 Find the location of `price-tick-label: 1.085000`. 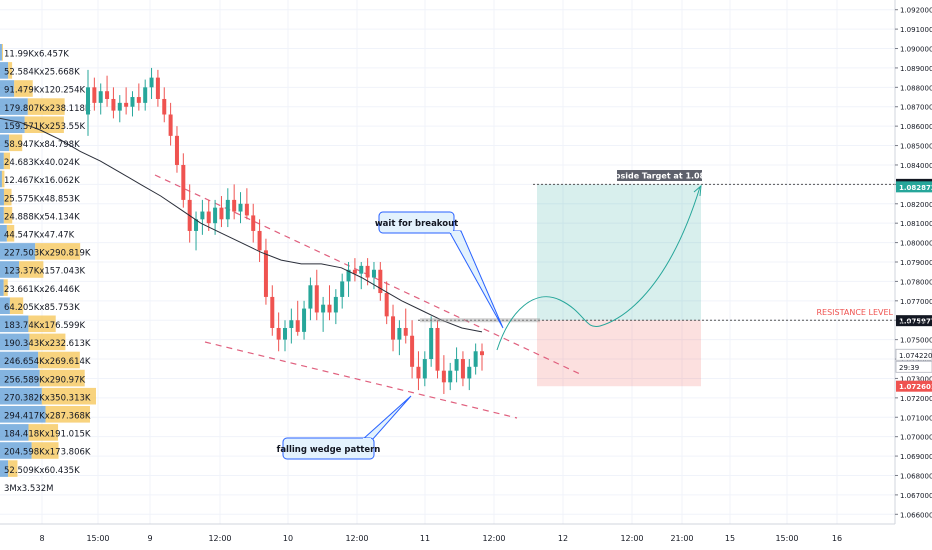

price-tick-label: 1.085000 is located at coordinates (916, 147).